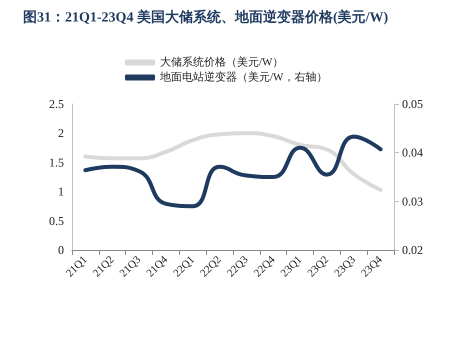 The height and width of the screenshot is (340, 462). Describe the element at coordinates (61, 250) in the screenshot. I see `y-tick-label: 0` at that location.